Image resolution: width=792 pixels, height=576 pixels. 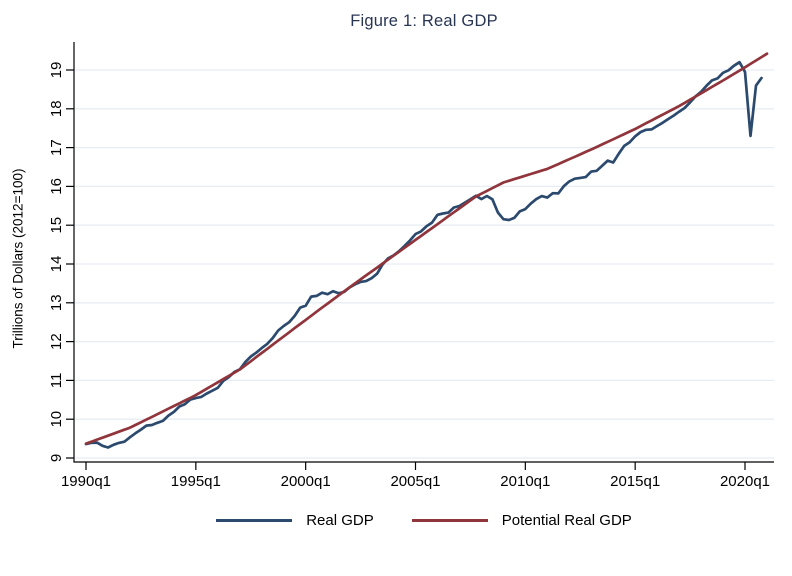 I want to click on legend-label-potential-real-gdp: Potential Real GDP, so click(x=566, y=520).